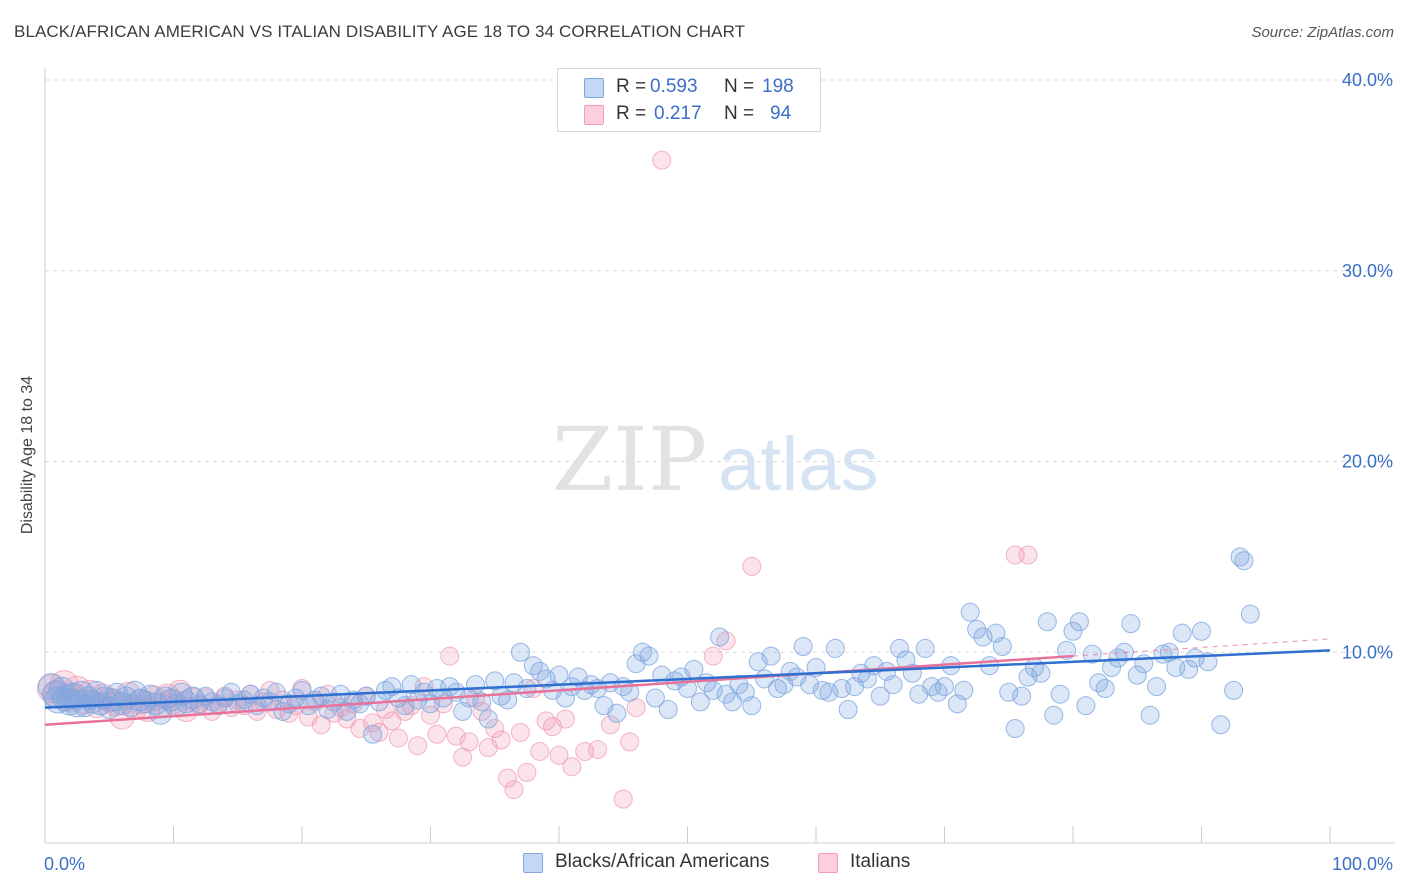 This screenshot has width=1406, height=892. Describe the element at coordinates (1362, 864) in the screenshot. I see `x-tick-label: 100.0%` at that location.